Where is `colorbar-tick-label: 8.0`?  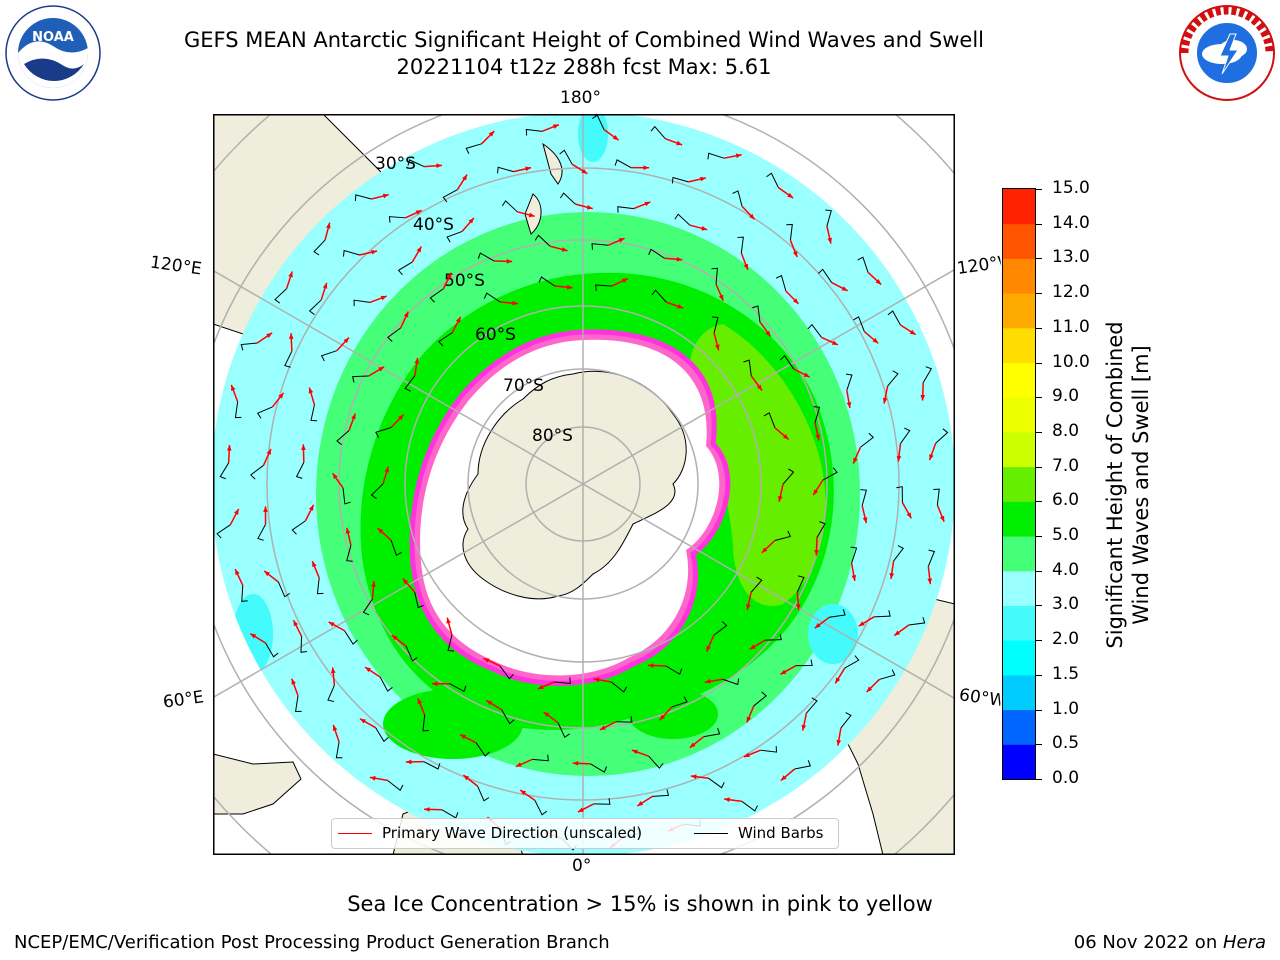 colorbar-tick-label: 8.0 is located at coordinates (1066, 430).